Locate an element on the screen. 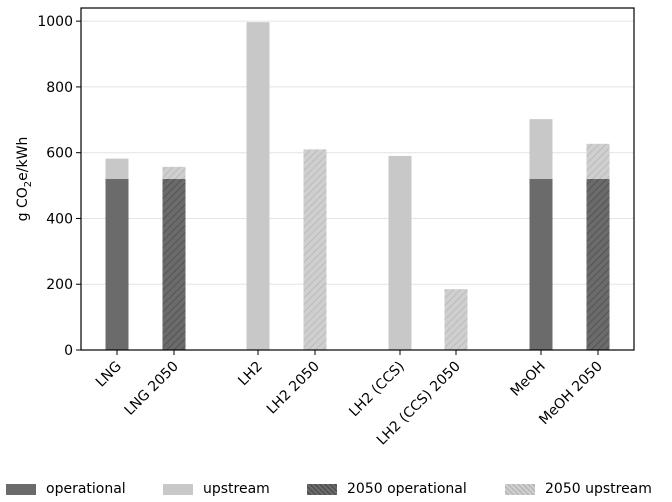 This screenshot has height=502, width=672. y-axis-label: g CO2e/kWh is located at coordinates (24, 179).